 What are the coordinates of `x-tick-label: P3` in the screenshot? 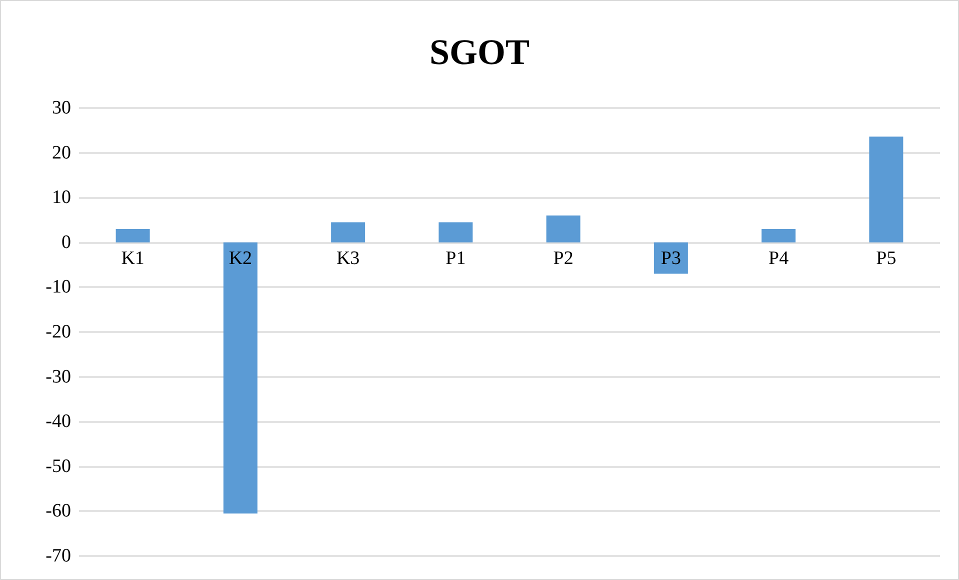 It's located at (670, 258).